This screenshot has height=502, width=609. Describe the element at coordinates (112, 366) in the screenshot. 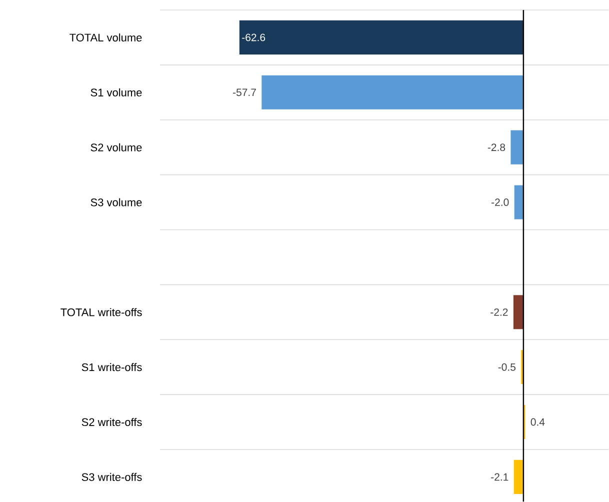

I see `y-tick-label: S1 write-offs` at that location.